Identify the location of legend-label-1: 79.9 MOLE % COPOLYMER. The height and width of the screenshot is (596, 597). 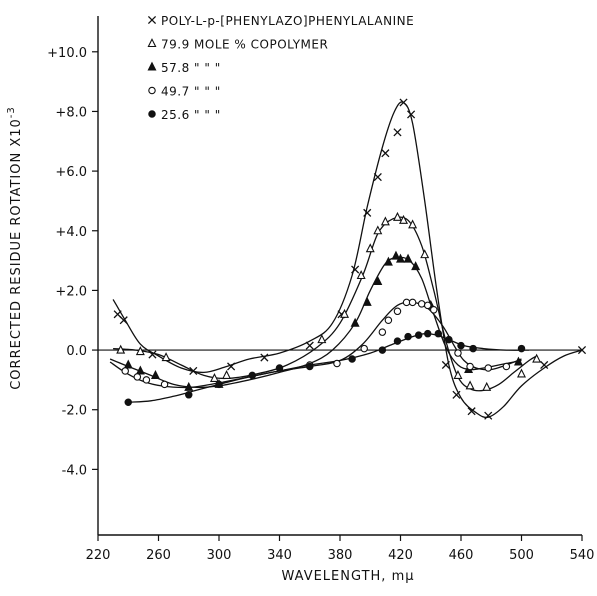
(244, 45).